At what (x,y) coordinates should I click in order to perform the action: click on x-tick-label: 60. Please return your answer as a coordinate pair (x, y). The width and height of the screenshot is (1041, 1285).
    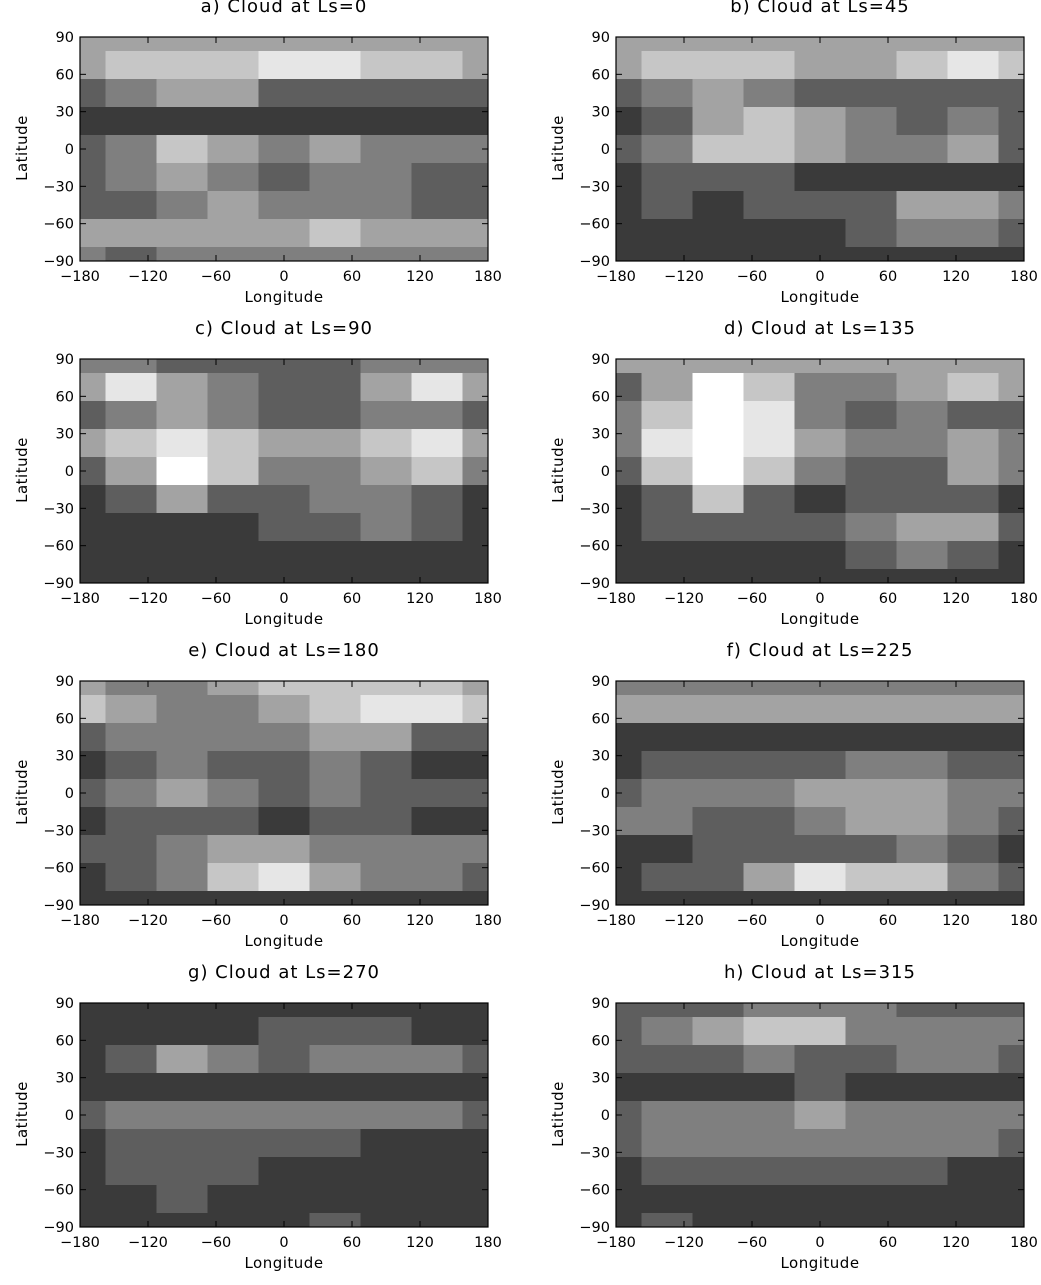
    Looking at the image, I should click on (888, 277).